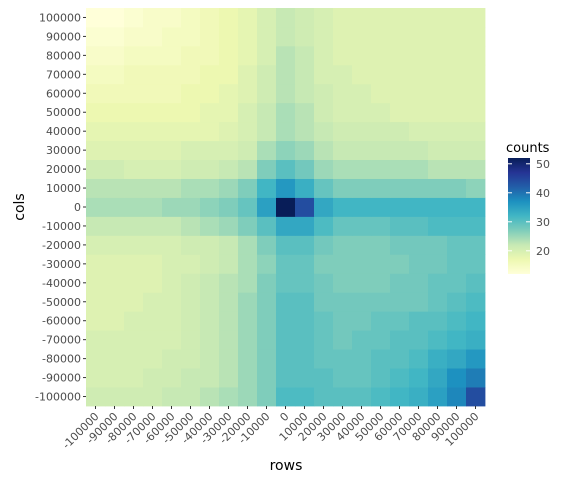 This screenshot has height=484, width=576. What do you see at coordinates (63, 188) in the screenshot?
I see `y-tick-label: 10000` at bounding box center [63, 188].